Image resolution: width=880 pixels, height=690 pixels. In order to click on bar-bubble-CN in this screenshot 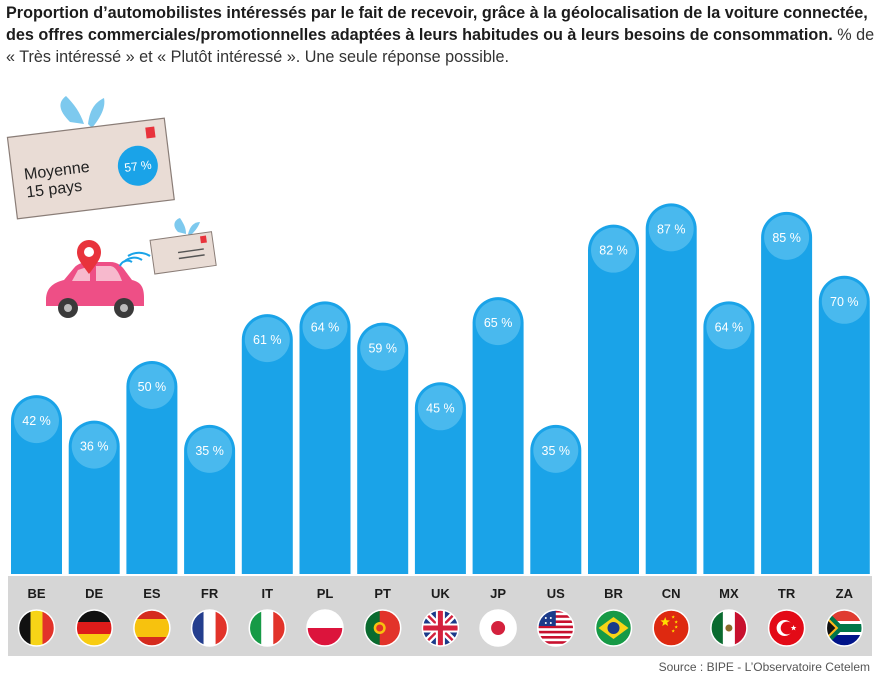, I will do `click(671, 229)`.